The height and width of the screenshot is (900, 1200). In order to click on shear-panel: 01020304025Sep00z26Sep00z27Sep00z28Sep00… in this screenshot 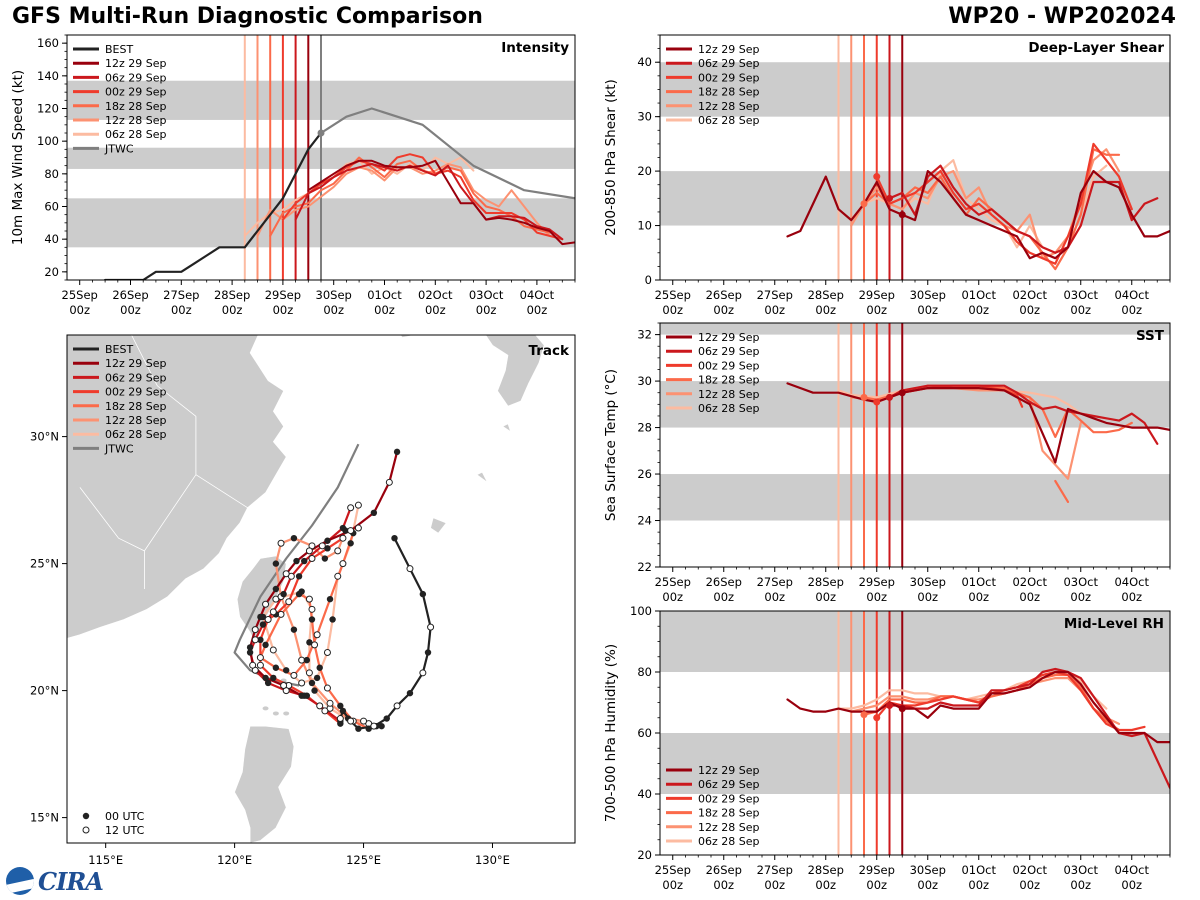, I will do `click(887, 175)`.